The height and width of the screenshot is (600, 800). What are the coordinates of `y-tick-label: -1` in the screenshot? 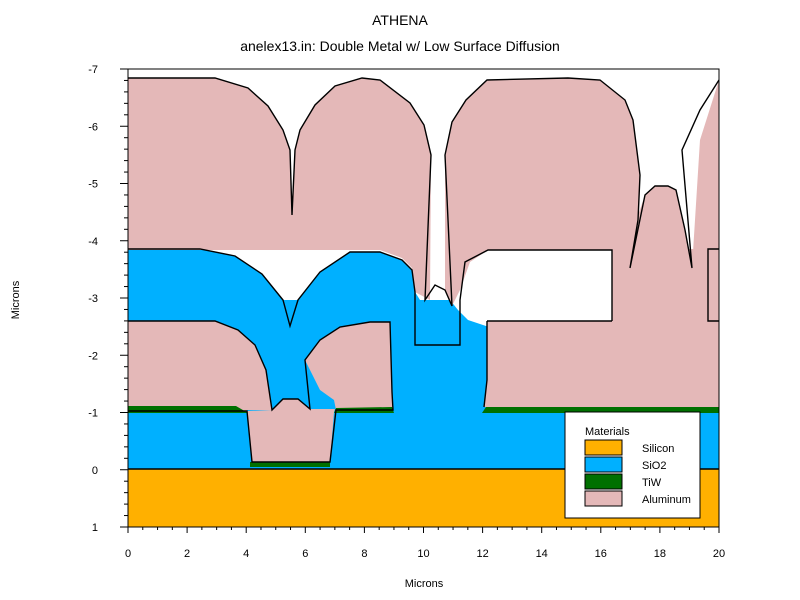 It's located at (93, 414).